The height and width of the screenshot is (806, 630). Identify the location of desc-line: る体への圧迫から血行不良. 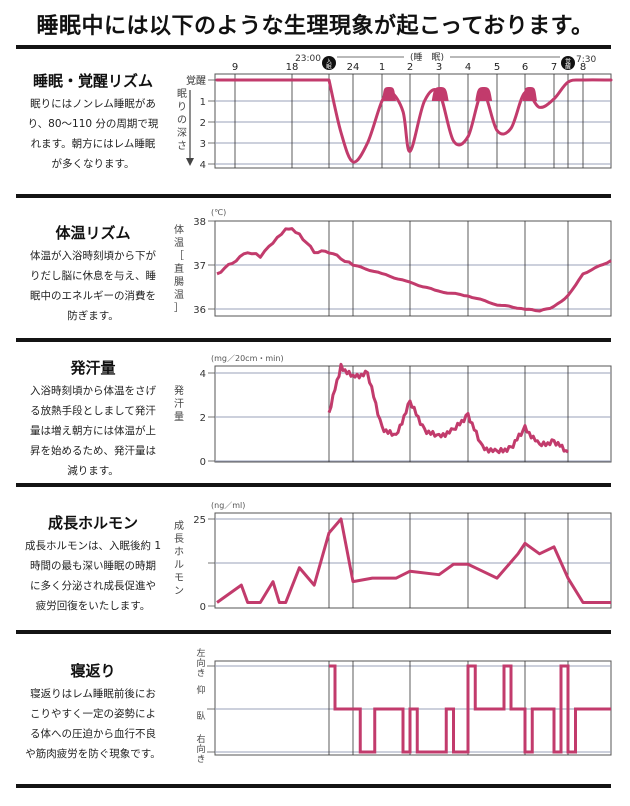
(93, 734).